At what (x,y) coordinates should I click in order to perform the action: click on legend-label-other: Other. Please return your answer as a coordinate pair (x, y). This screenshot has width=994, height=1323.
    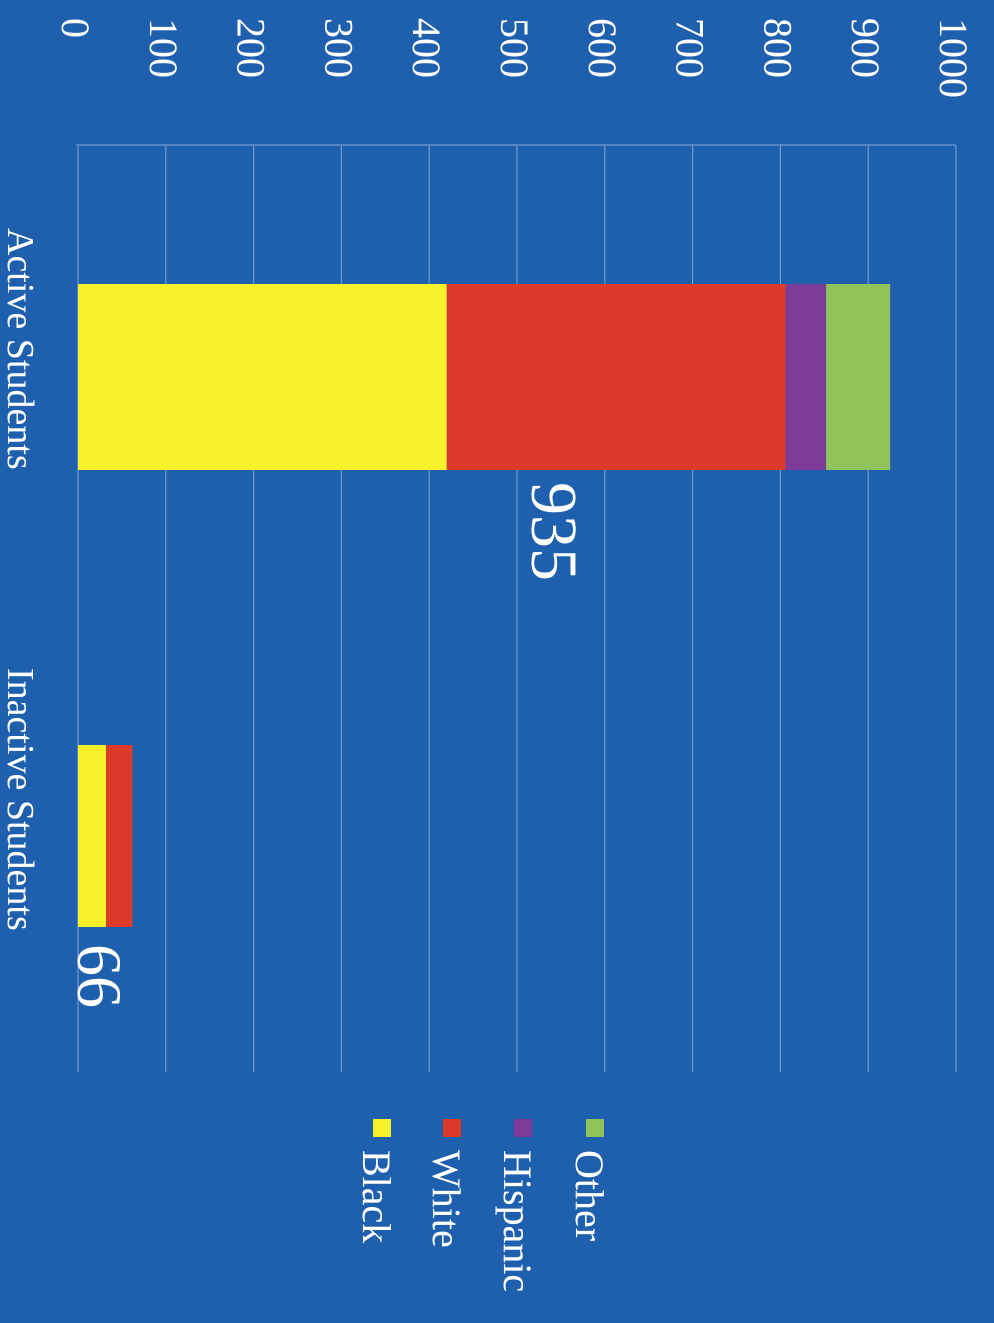
    Looking at the image, I should click on (589, 1195).